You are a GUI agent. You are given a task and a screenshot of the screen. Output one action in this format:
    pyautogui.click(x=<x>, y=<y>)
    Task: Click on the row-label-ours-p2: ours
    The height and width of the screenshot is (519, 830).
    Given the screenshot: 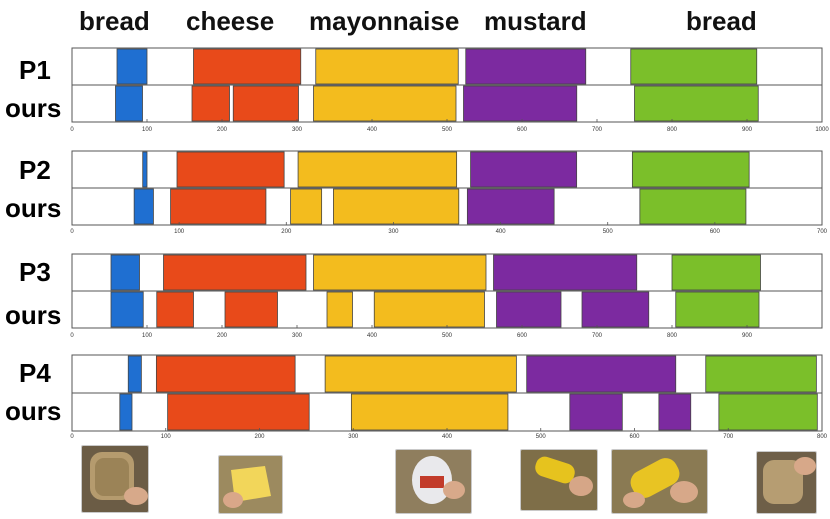 What is the action you would take?
    pyautogui.click(x=33, y=208)
    